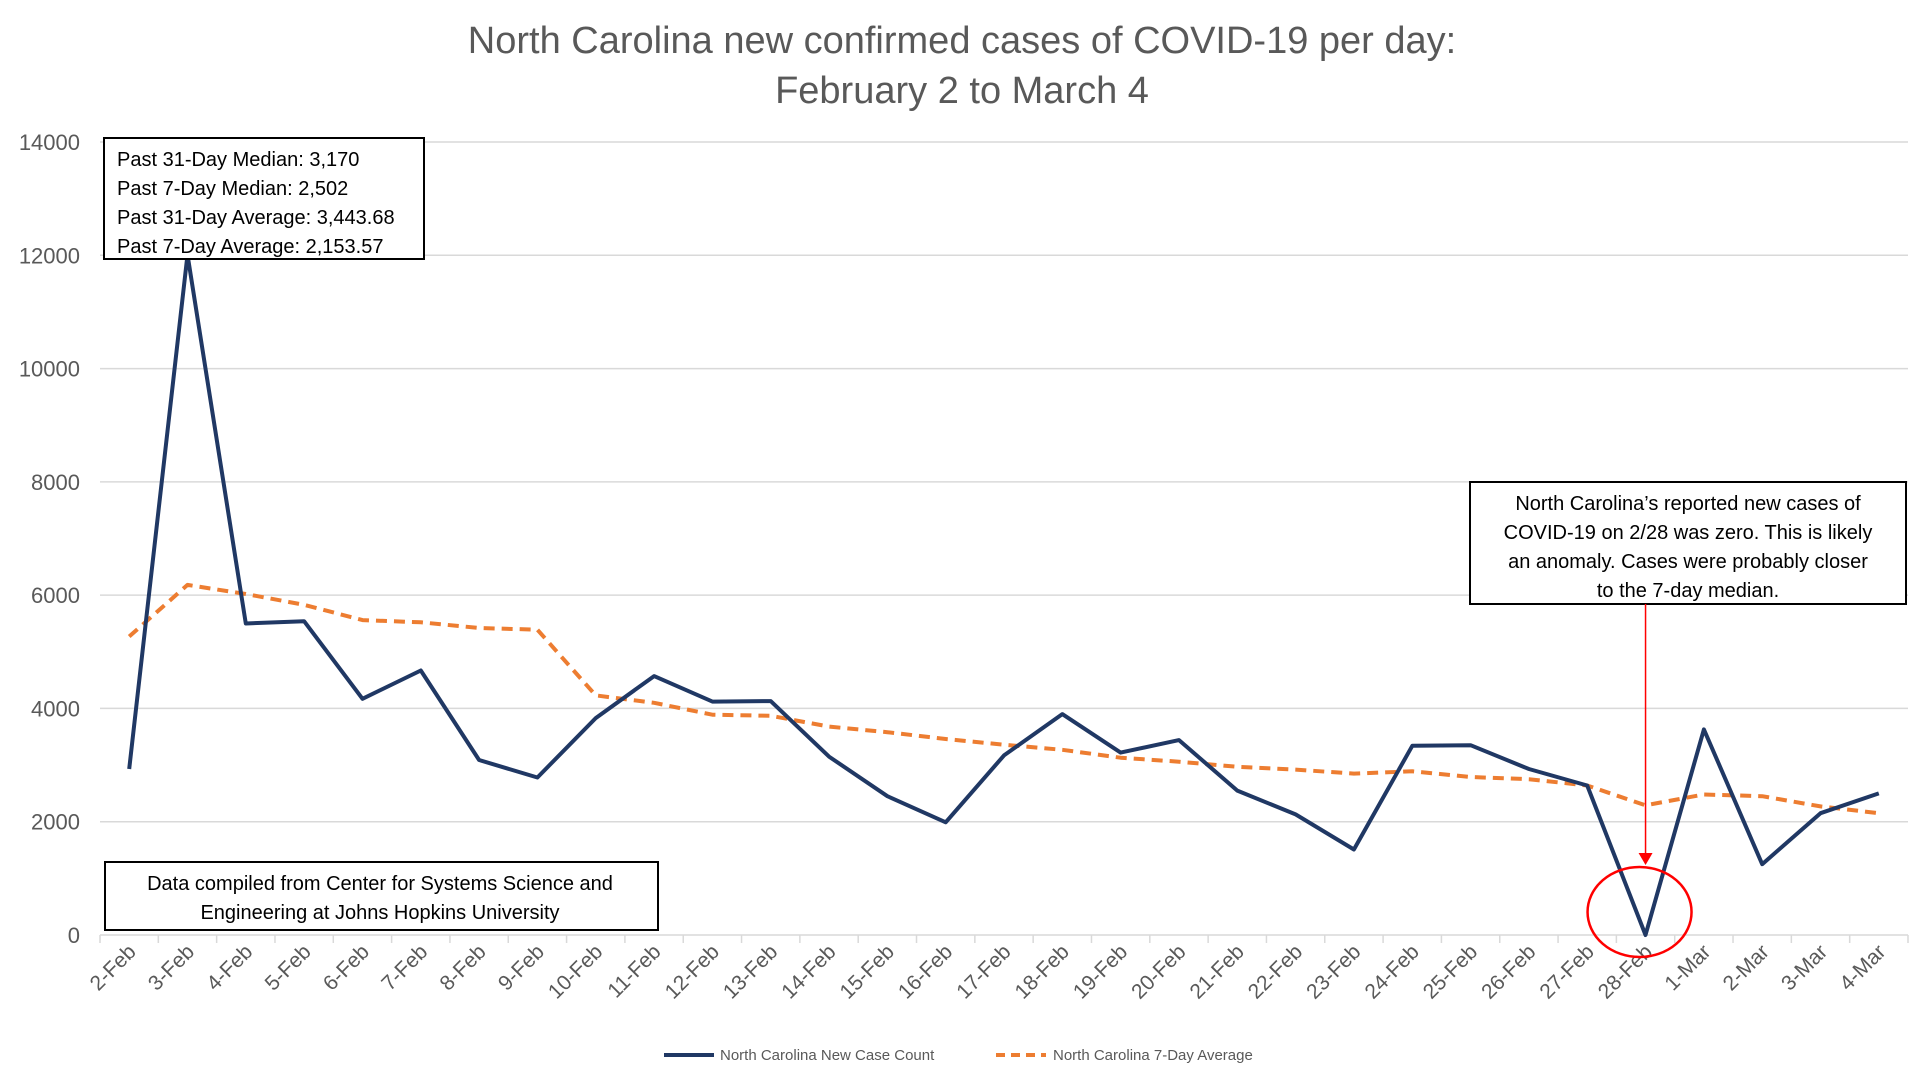 This screenshot has height=1080, width=1920. Describe the element at coordinates (49, 142) in the screenshot. I see `y-tick-label: 14000` at that location.